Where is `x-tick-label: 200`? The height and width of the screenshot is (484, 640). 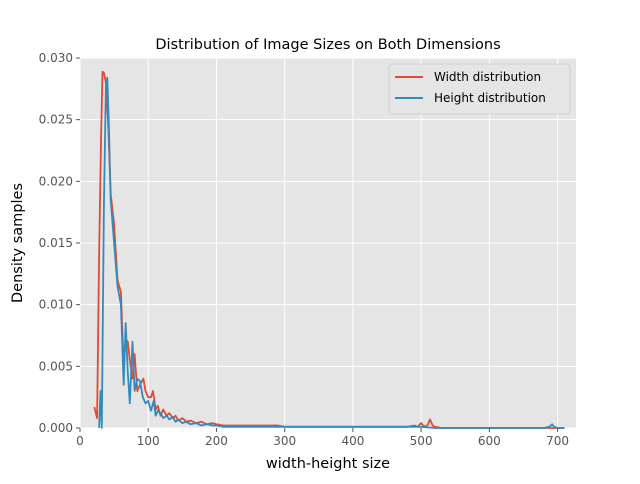 x-tick-label: 200 is located at coordinates (216, 441).